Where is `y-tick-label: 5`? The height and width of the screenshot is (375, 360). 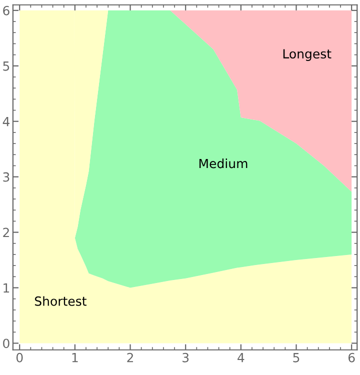 y-tick-label: 5 is located at coordinates (6, 66).